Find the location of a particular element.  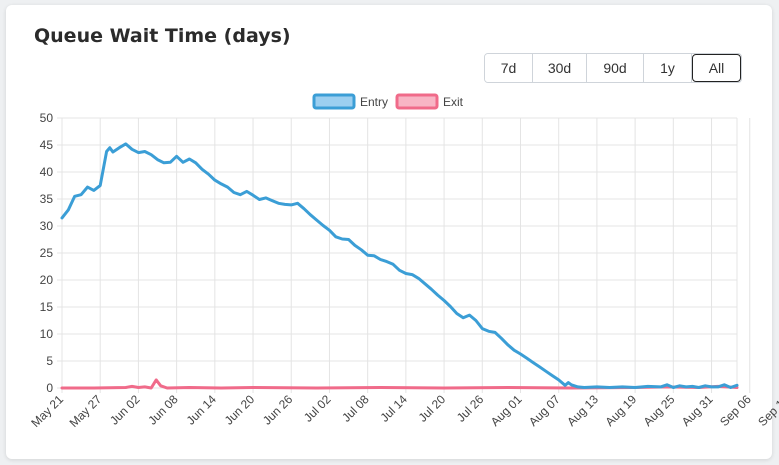

x-tick-label: May 27 is located at coordinates (86, 411).